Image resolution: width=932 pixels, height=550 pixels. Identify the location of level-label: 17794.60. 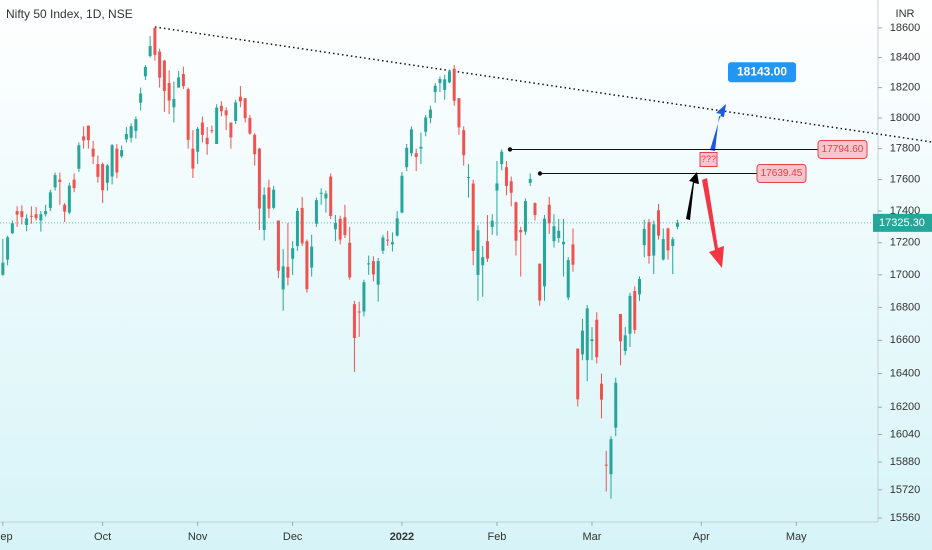
(843, 149).